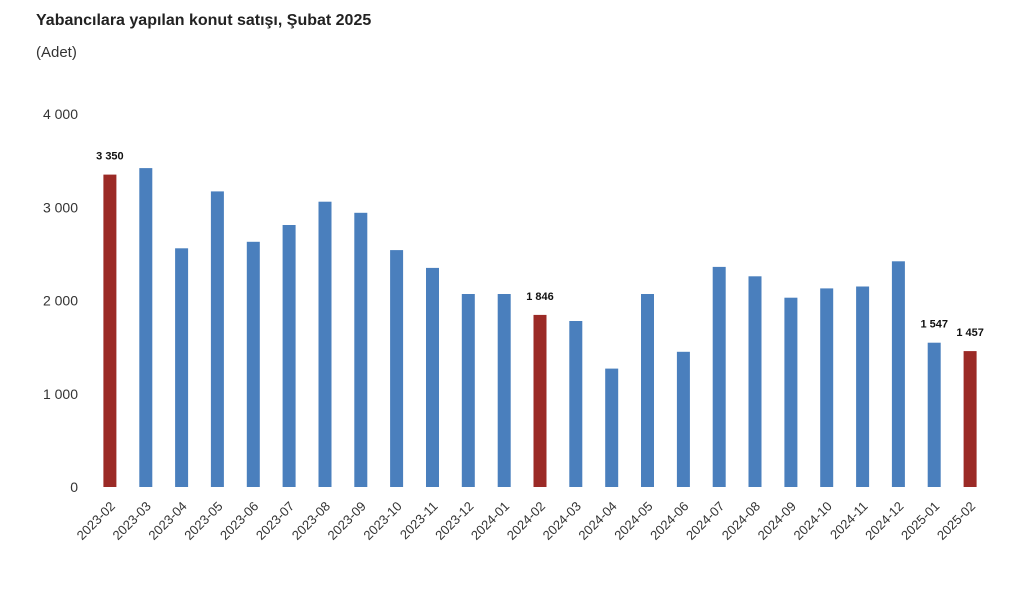  I want to click on x-tick-label: 2025-02, so click(956, 521).